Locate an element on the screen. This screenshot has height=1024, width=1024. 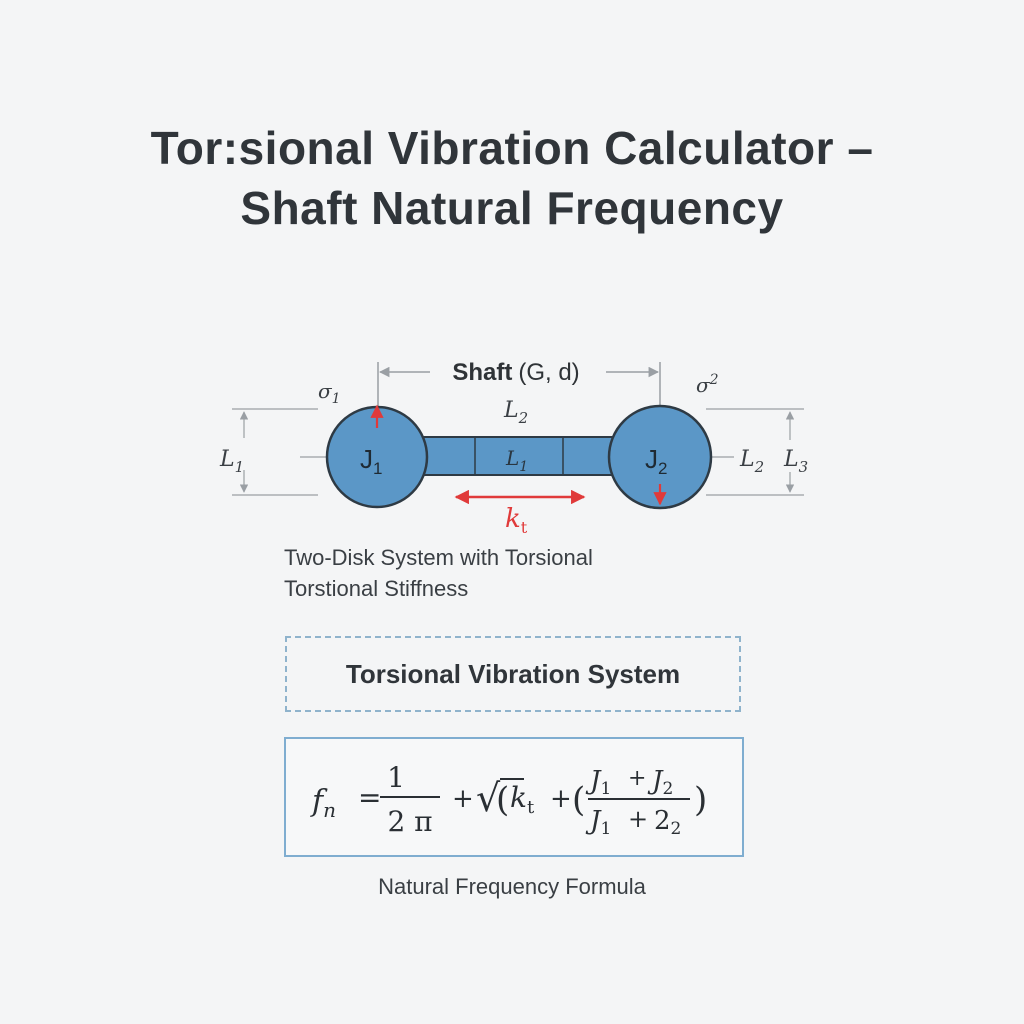
shaft-top-length: L2 is located at coordinates (515, 412).